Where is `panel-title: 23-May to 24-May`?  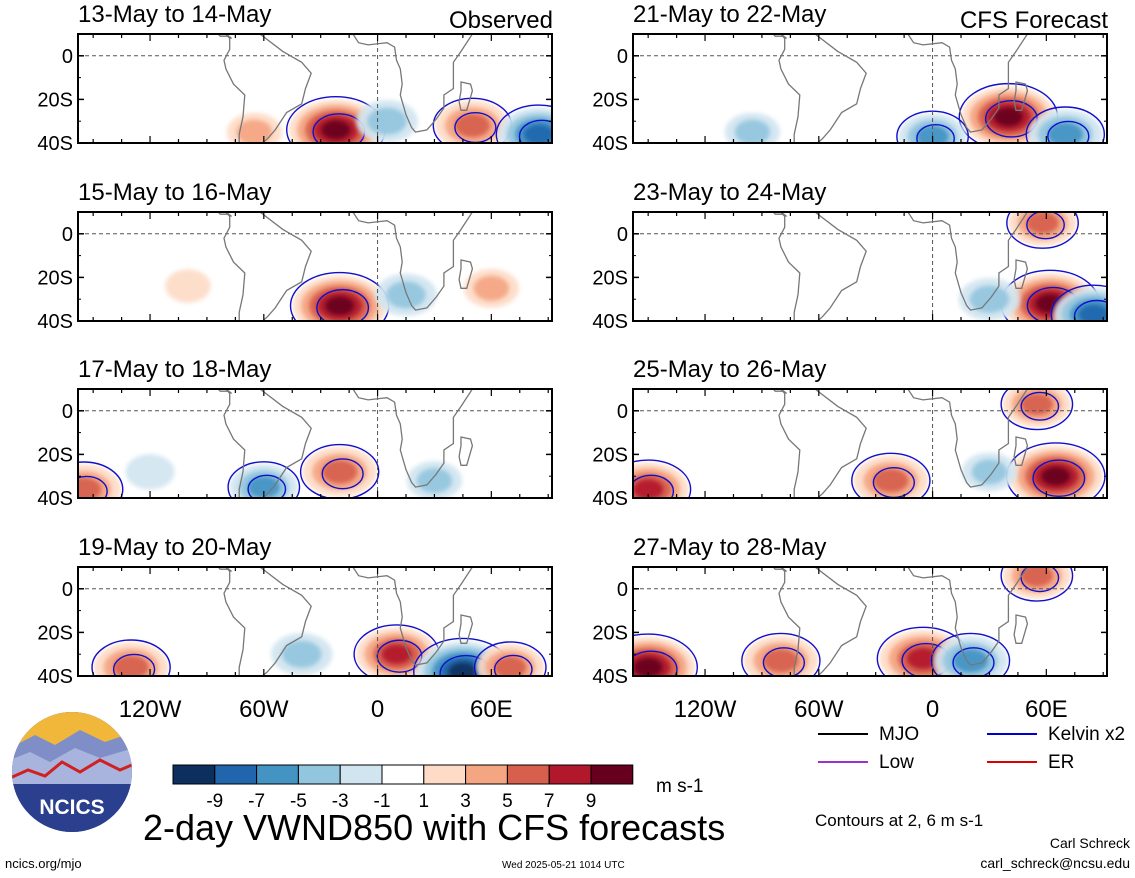
panel-title: 23-May to 24-May is located at coordinates (729, 192).